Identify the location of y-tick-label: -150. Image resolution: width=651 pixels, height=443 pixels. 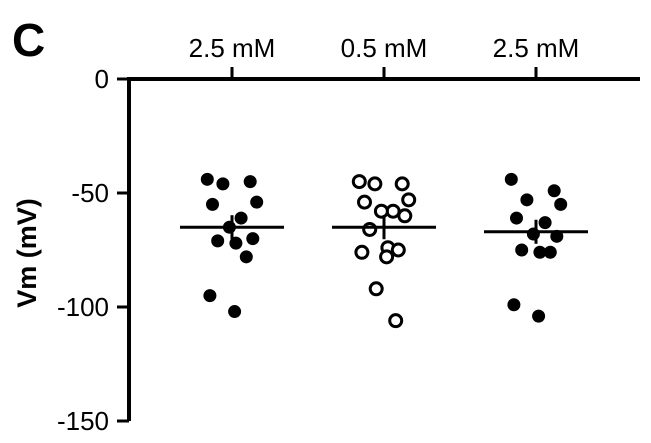
(83, 421).